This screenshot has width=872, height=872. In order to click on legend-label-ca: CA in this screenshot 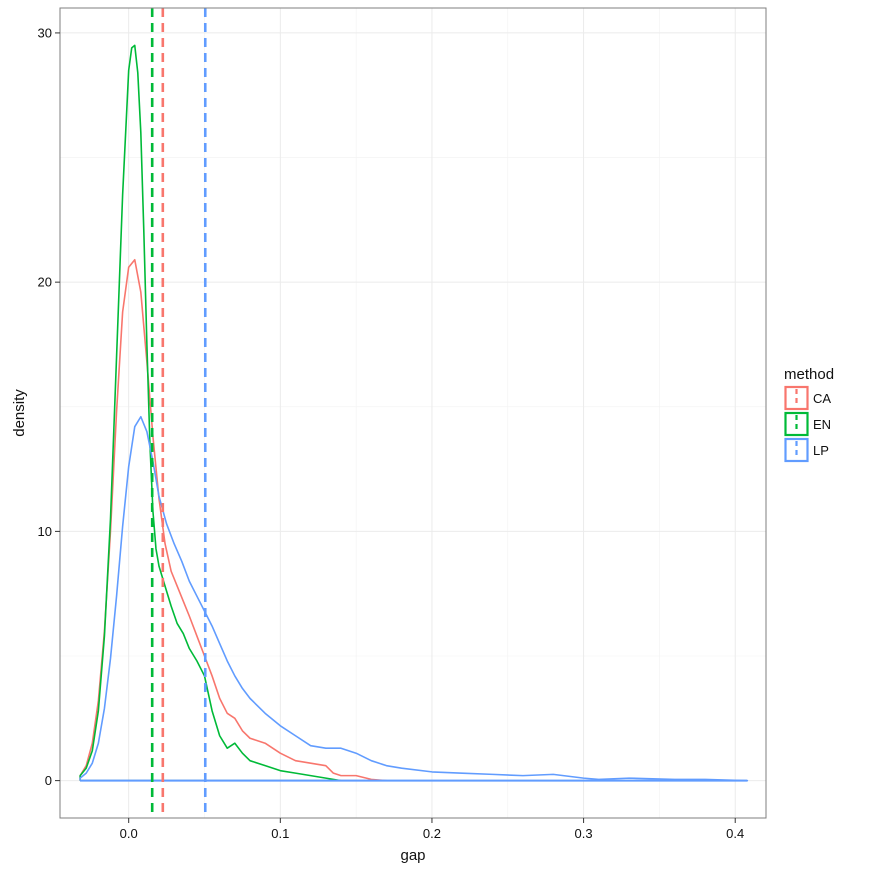, I will do `click(822, 398)`.